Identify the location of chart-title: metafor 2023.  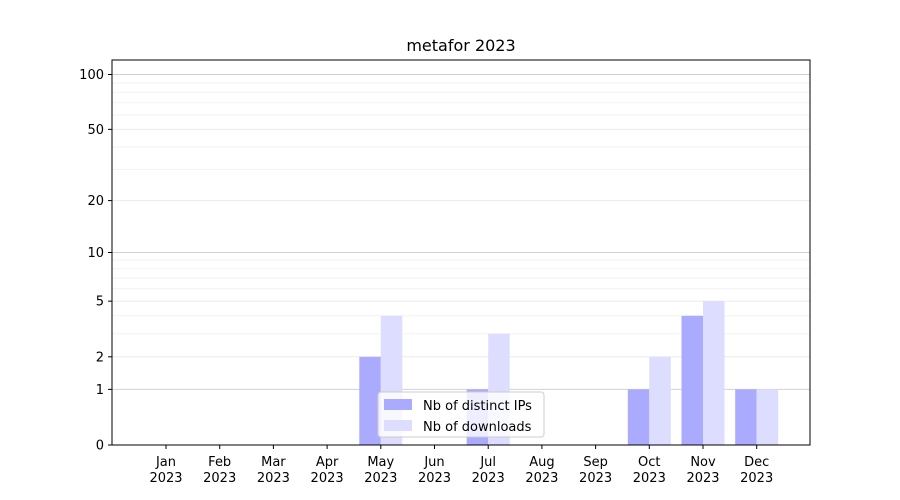
(460, 45).